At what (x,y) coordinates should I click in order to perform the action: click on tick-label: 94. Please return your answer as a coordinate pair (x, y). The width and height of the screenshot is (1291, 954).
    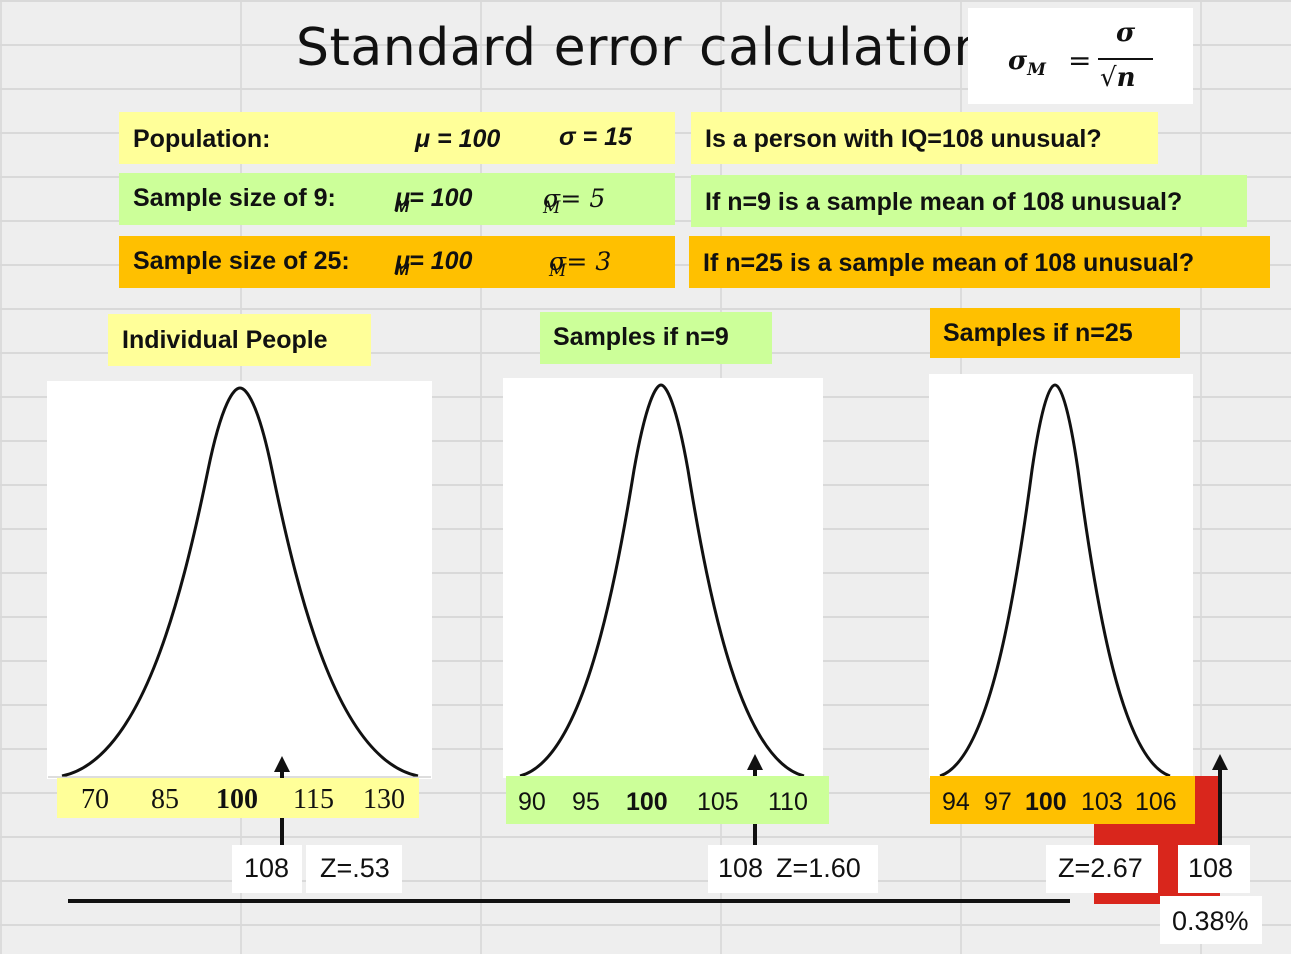
    Looking at the image, I should click on (956, 802).